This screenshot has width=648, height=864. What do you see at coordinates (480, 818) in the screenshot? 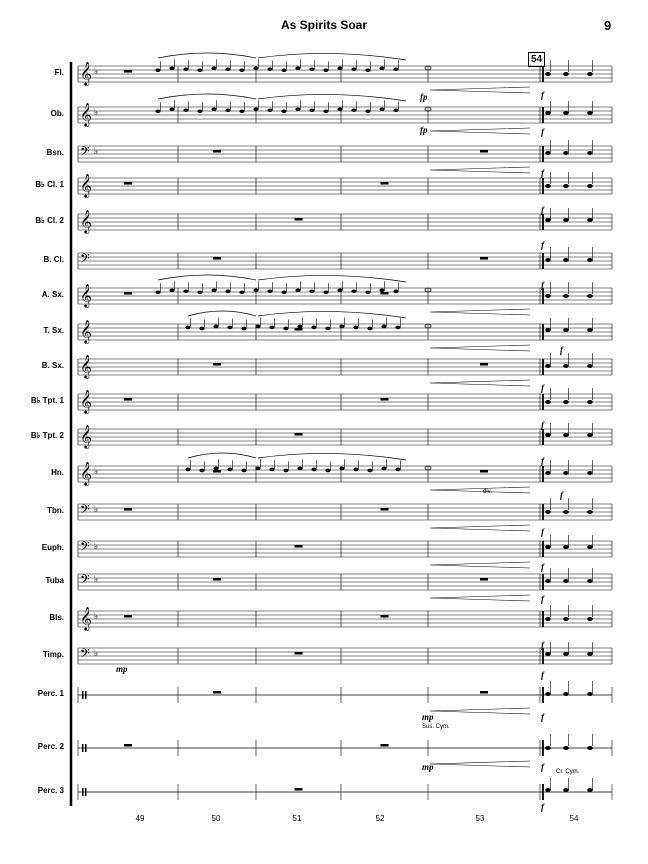
I see `measure-number: 53` at bounding box center [480, 818].